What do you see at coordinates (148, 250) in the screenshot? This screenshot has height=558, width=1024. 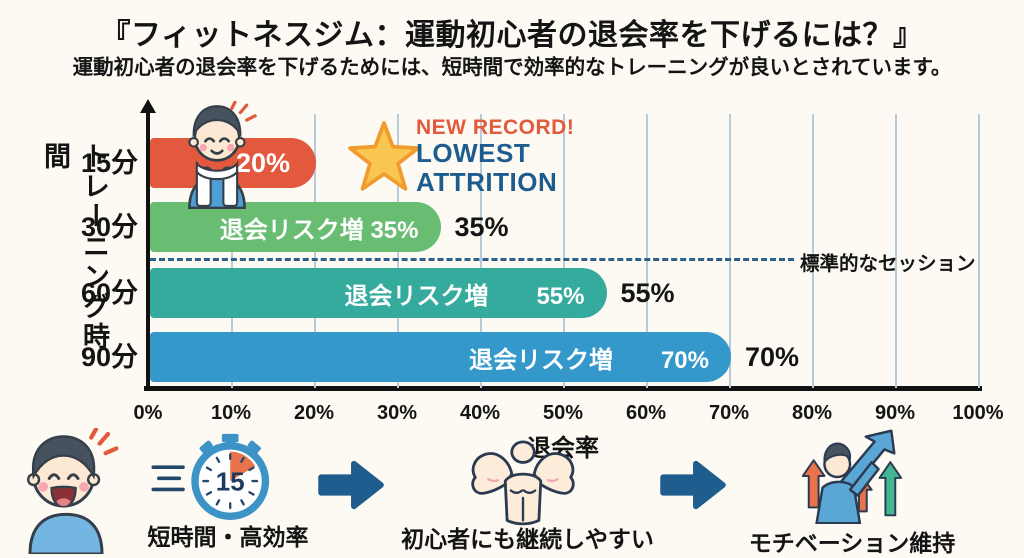 I see `y-axis-line` at bounding box center [148, 250].